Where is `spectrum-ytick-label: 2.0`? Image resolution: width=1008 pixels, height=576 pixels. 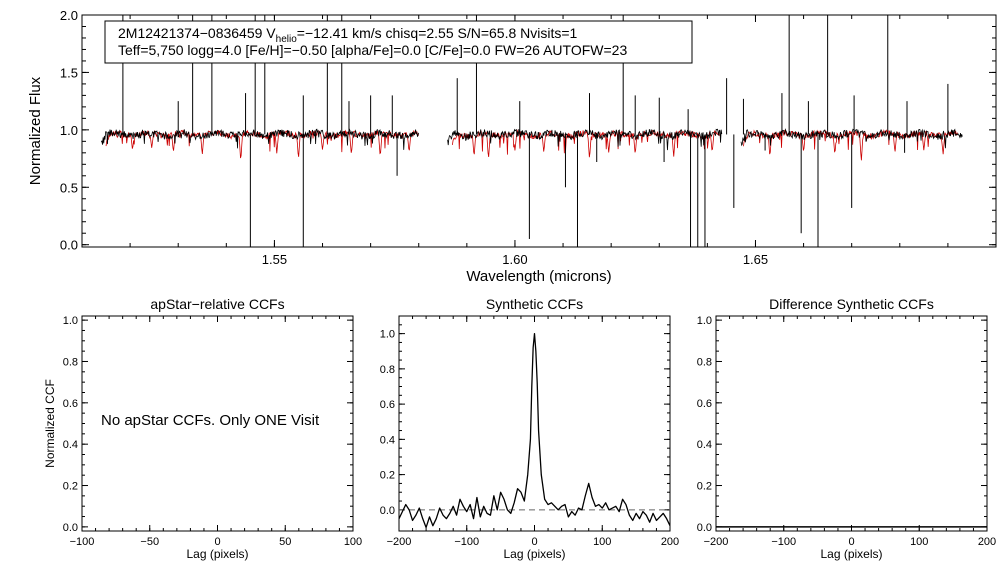
spectrum-ytick-label: 2.0 is located at coordinates (69, 15).